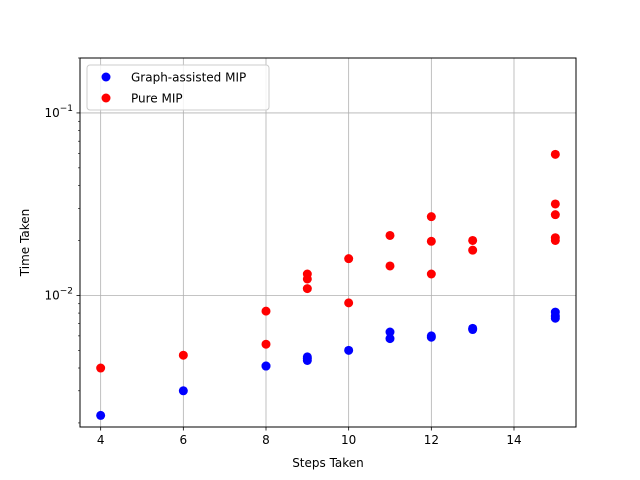  I want to click on x-tick-label: 12, so click(431, 440).